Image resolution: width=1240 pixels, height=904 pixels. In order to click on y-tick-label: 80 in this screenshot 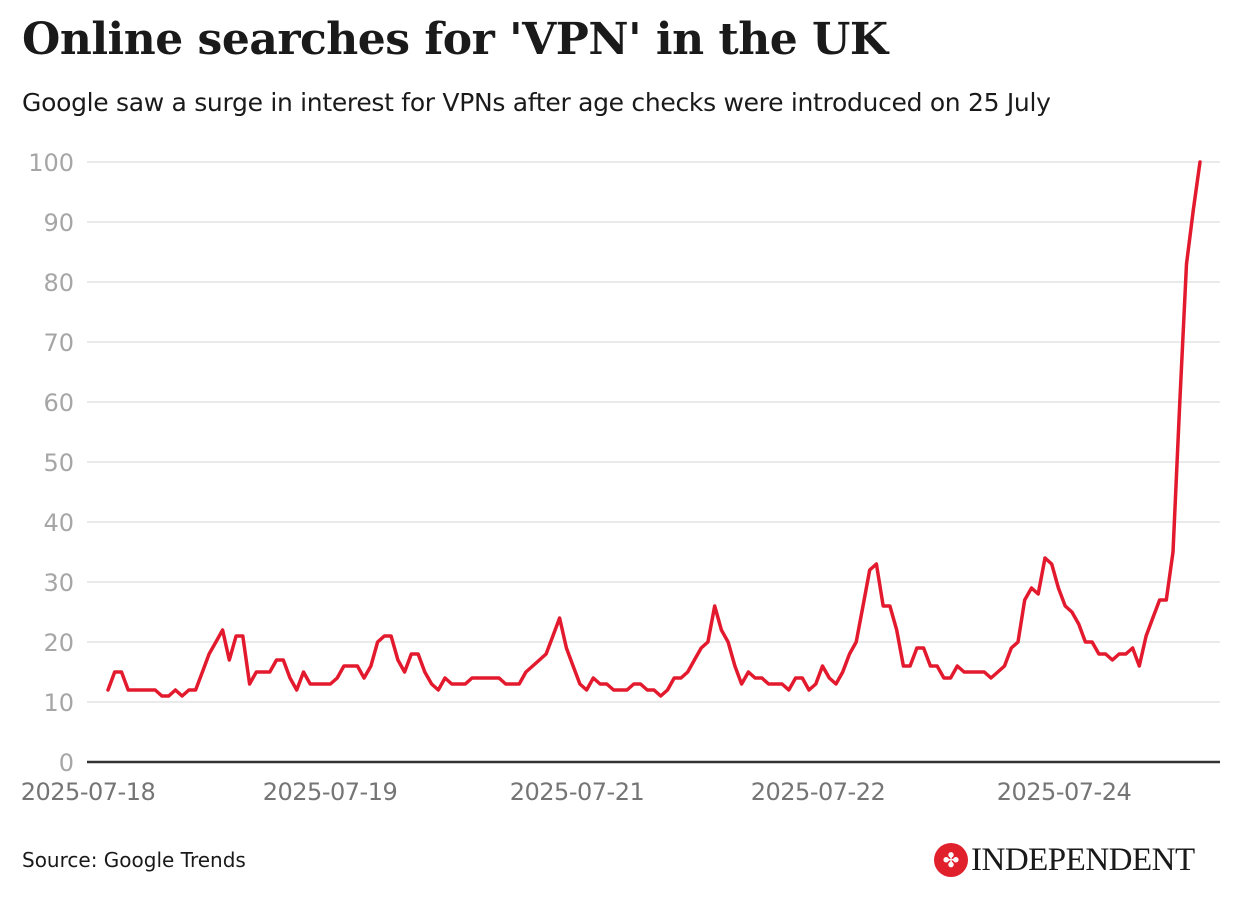, I will do `click(58, 283)`.